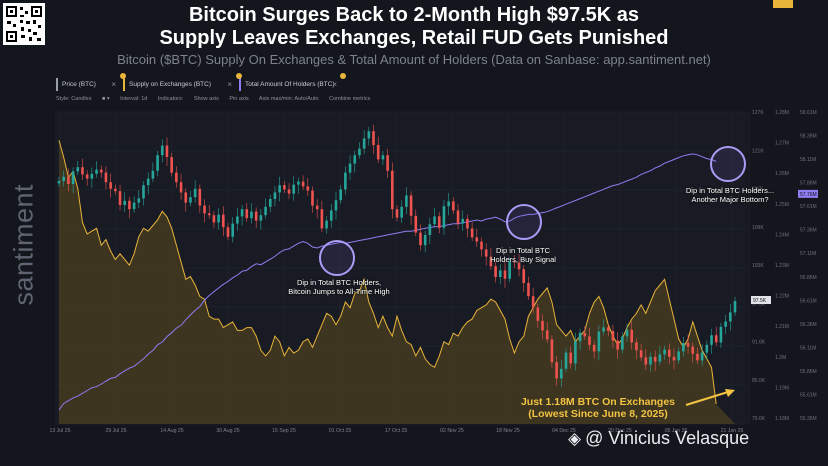 This screenshot has width=828, height=466. What do you see at coordinates (808, 113) in the screenshot?
I see `y-tick-label: 58.61M` at bounding box center [808, 113].